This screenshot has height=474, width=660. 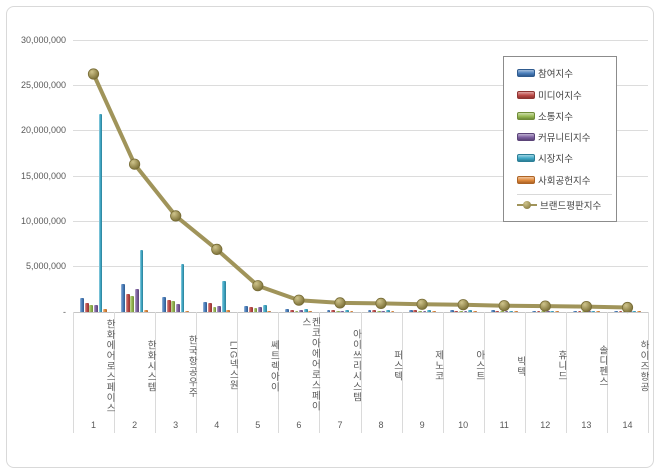 I want to click on category-label: 솔디펜스, so click(x=602, y=366).